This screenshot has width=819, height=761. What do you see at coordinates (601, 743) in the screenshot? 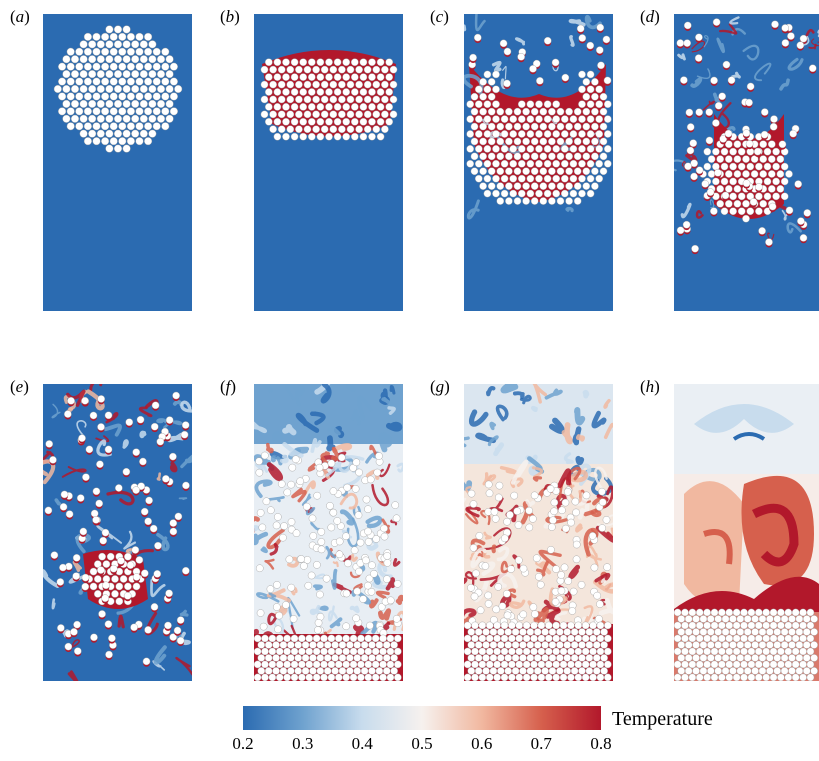
I see `colorbar-tick: 0.8` at bounding box center [601, 743].